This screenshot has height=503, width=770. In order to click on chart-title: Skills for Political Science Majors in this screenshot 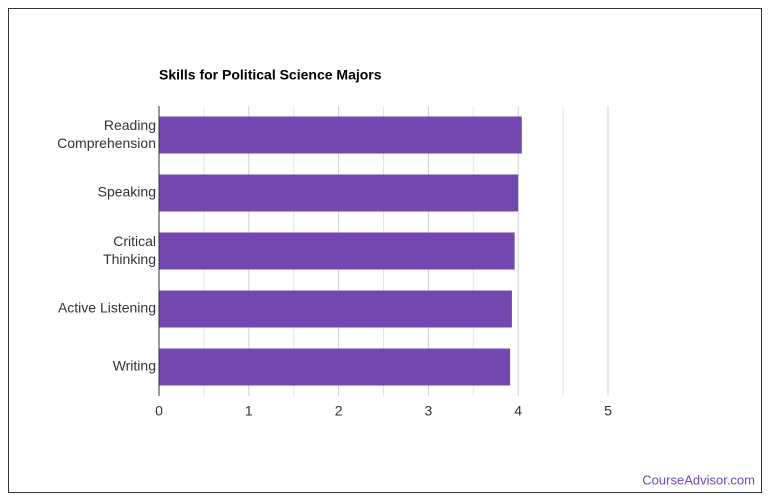, I will do `click(270, 75)`.